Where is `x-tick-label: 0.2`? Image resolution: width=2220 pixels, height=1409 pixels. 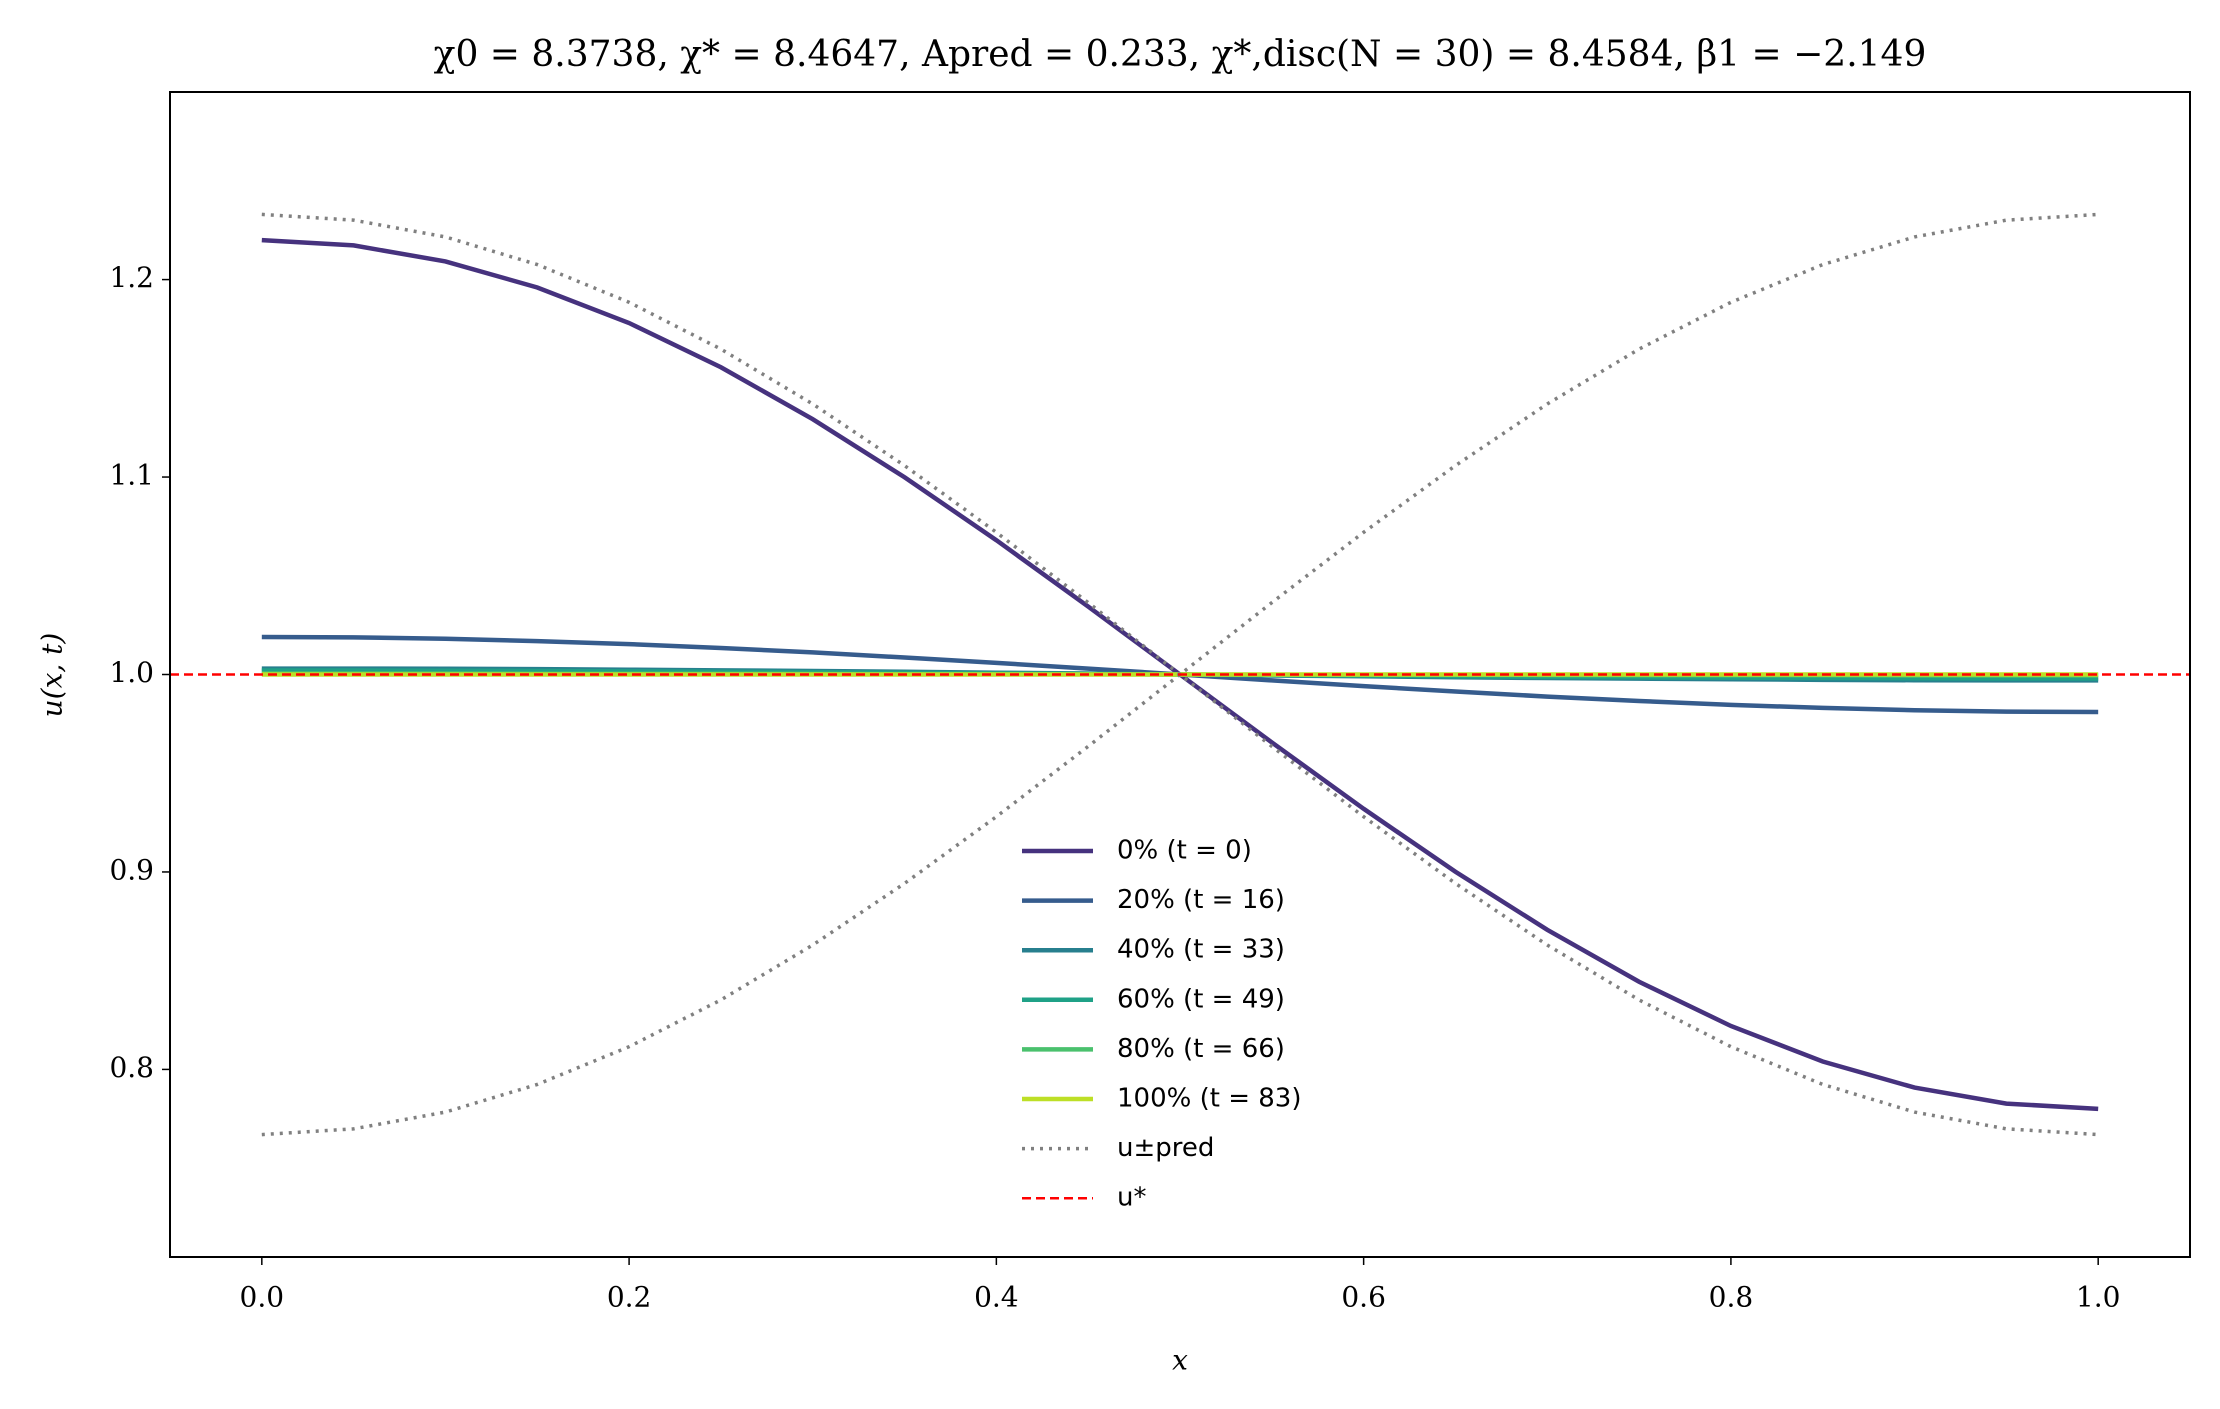 x-tick-label: 0.2 is located at coordinates (629, 1297).